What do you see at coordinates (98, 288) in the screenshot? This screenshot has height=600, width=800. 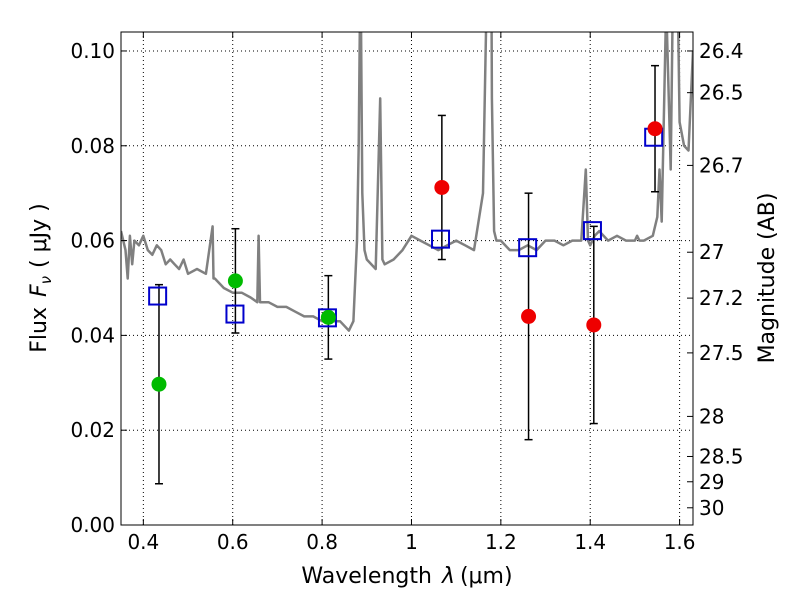 I see `y-axis-ticks: 0.00 0.02 0.04 0.06 0.08 0.10` at bounding box center [98, 288].